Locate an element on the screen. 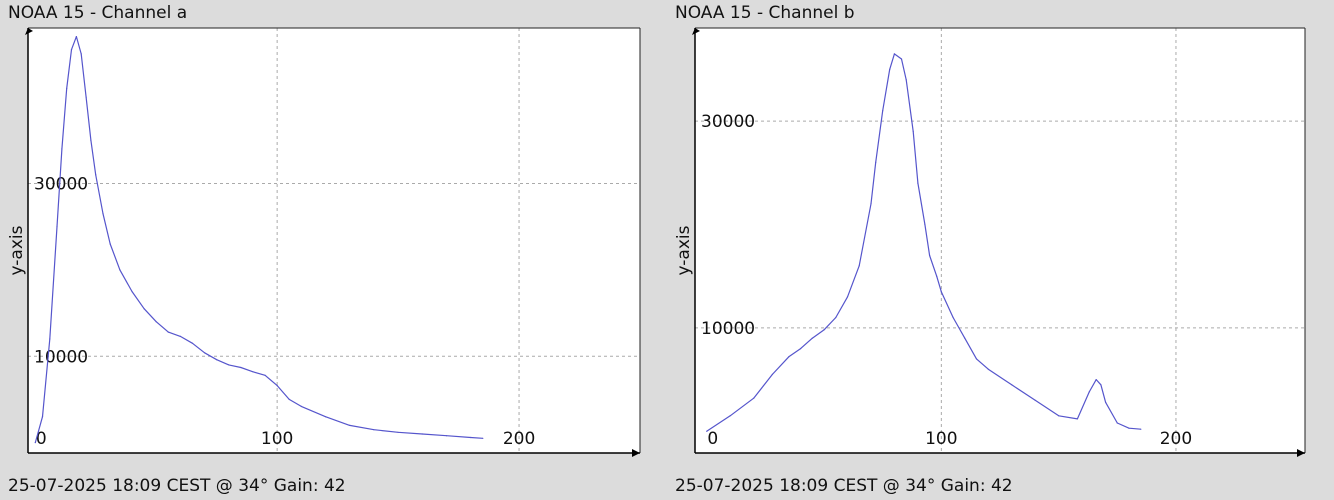 This screenshot has width=1334, height=500. chart-title: NOAA 15 - Channel a is located at coordinates (98, 13).